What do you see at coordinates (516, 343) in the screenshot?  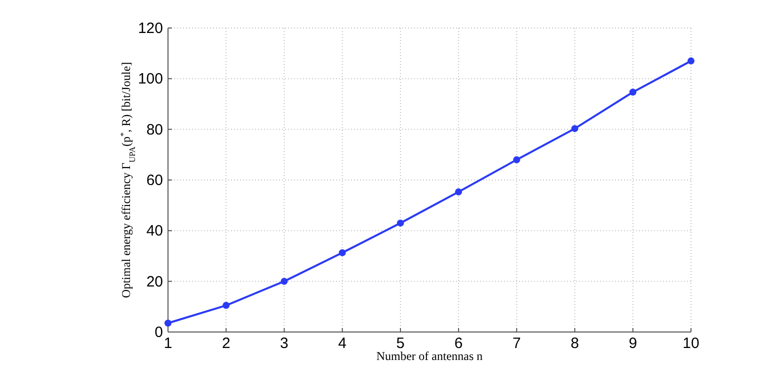 I see `x-tick-label: 7` at bounding box center [516, 343].